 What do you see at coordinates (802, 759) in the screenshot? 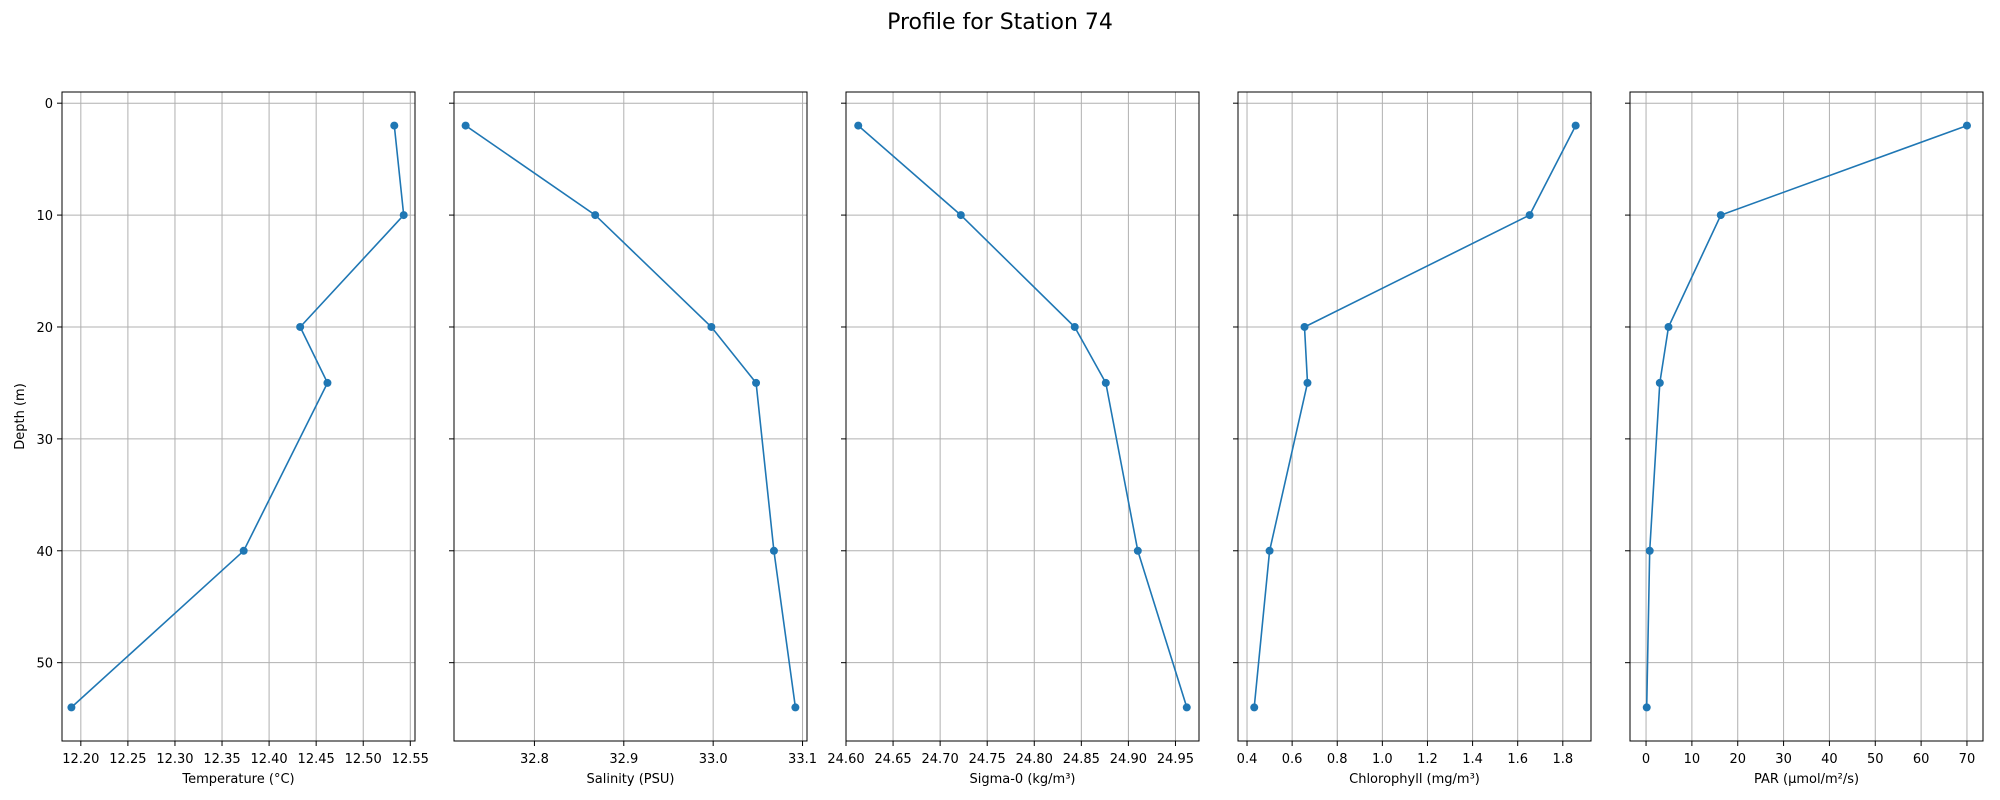
I see `x-tick-label: 33.1` at bounding box center [802, 759].